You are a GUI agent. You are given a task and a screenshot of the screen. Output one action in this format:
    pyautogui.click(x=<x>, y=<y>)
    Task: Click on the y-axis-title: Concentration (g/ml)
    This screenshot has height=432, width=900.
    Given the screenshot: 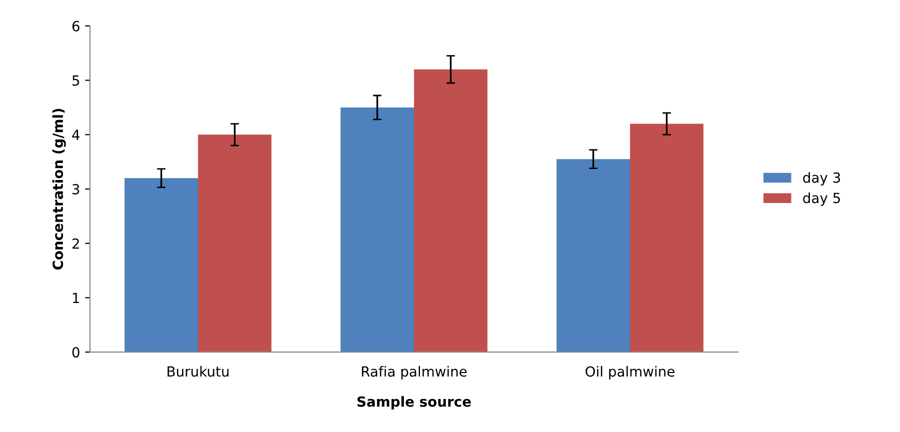 What is the action you would take?
    pyautogui.click(x=59, y=189)
    